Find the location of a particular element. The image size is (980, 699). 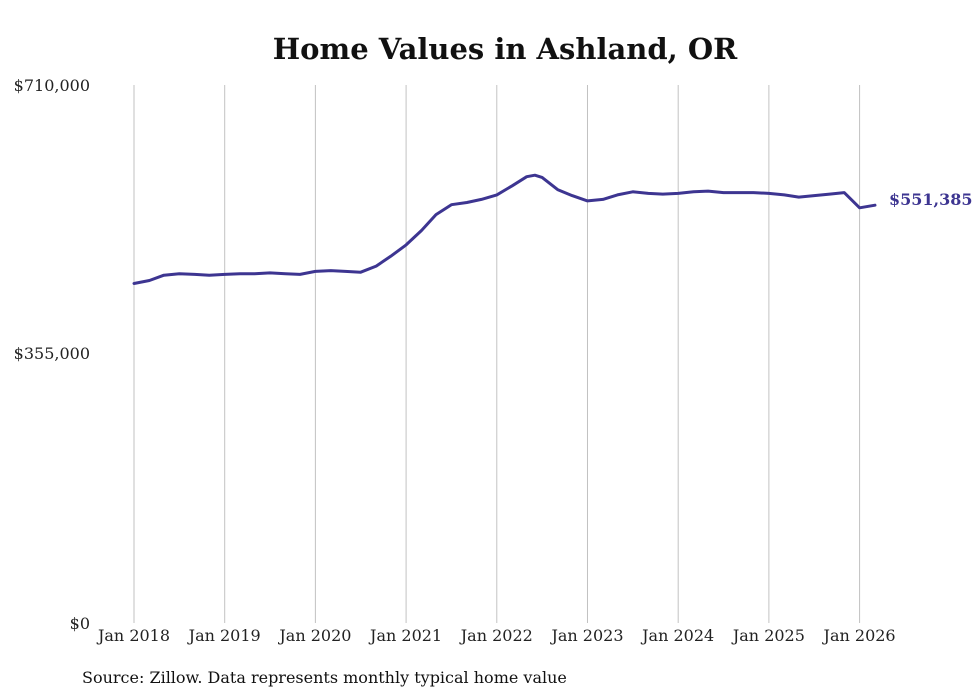

y-tick-label: $710,000 is located at coordinates (52, 85).